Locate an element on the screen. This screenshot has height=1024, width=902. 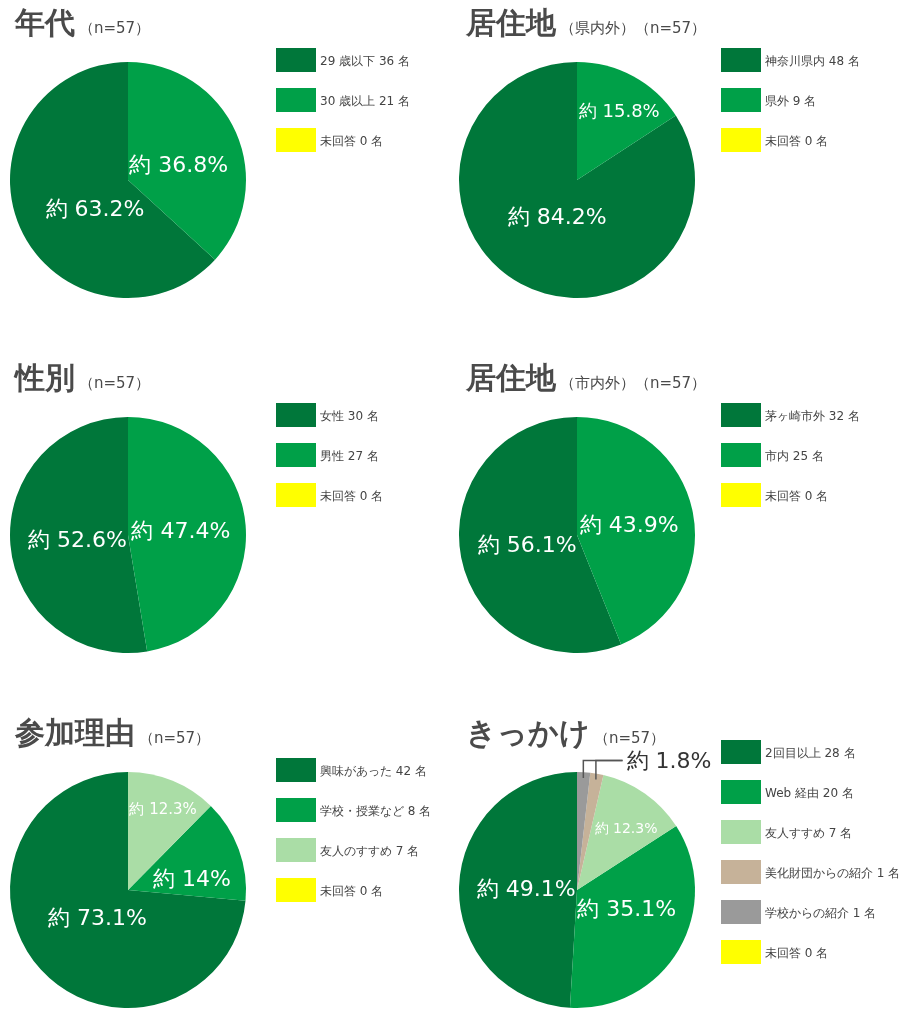
chart-subtitle: （市内外）（n=57） is located at coordinates (633, 383).